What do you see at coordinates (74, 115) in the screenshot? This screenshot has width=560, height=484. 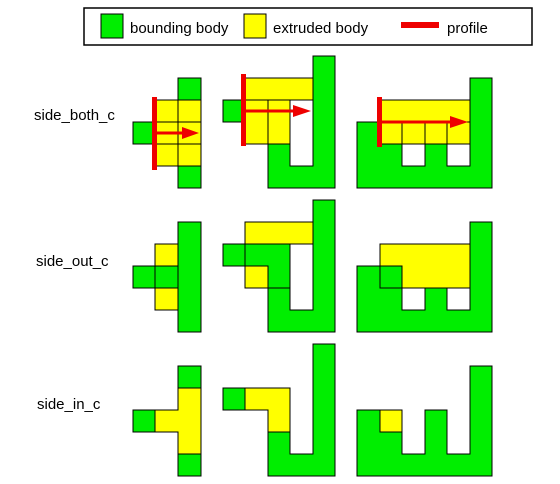 I see `row-label-side-both-c: side_both_c` at bounding box center [74, 115].